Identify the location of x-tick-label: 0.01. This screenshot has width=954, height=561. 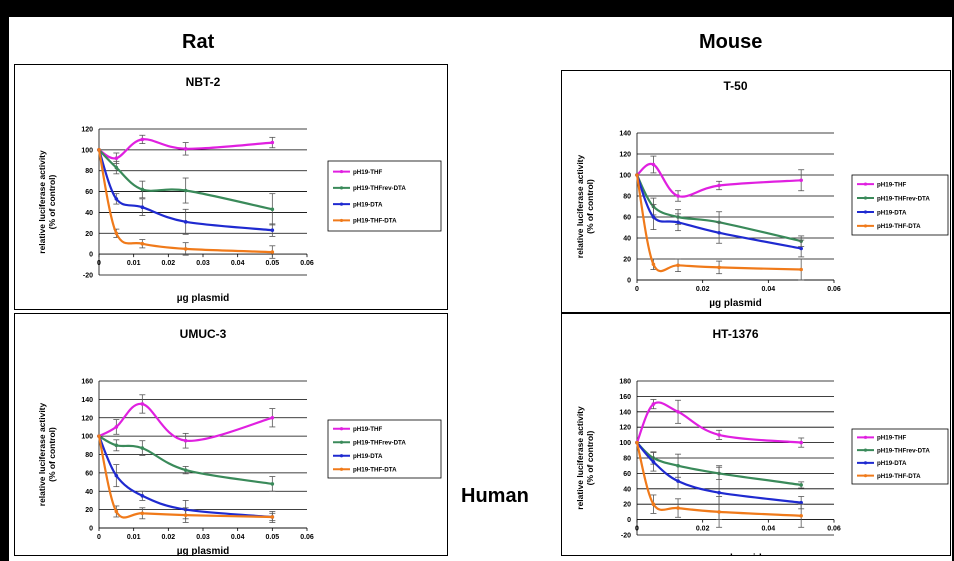
(134, 263).